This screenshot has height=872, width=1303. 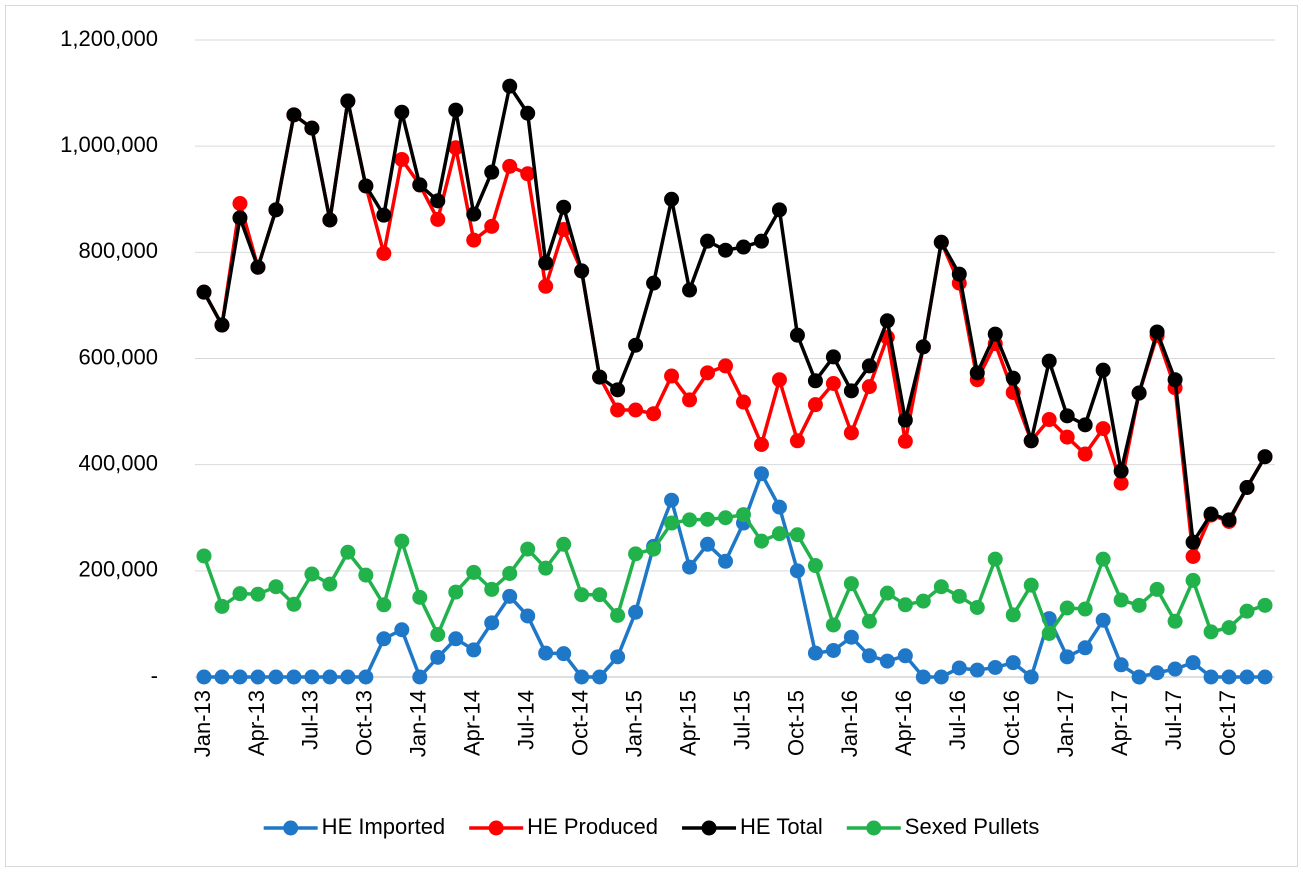 What do you see at coordinates (957, 720) in the screenshot?
I see `x-tick-label: Jul-16` at bounding box center [957, 720].